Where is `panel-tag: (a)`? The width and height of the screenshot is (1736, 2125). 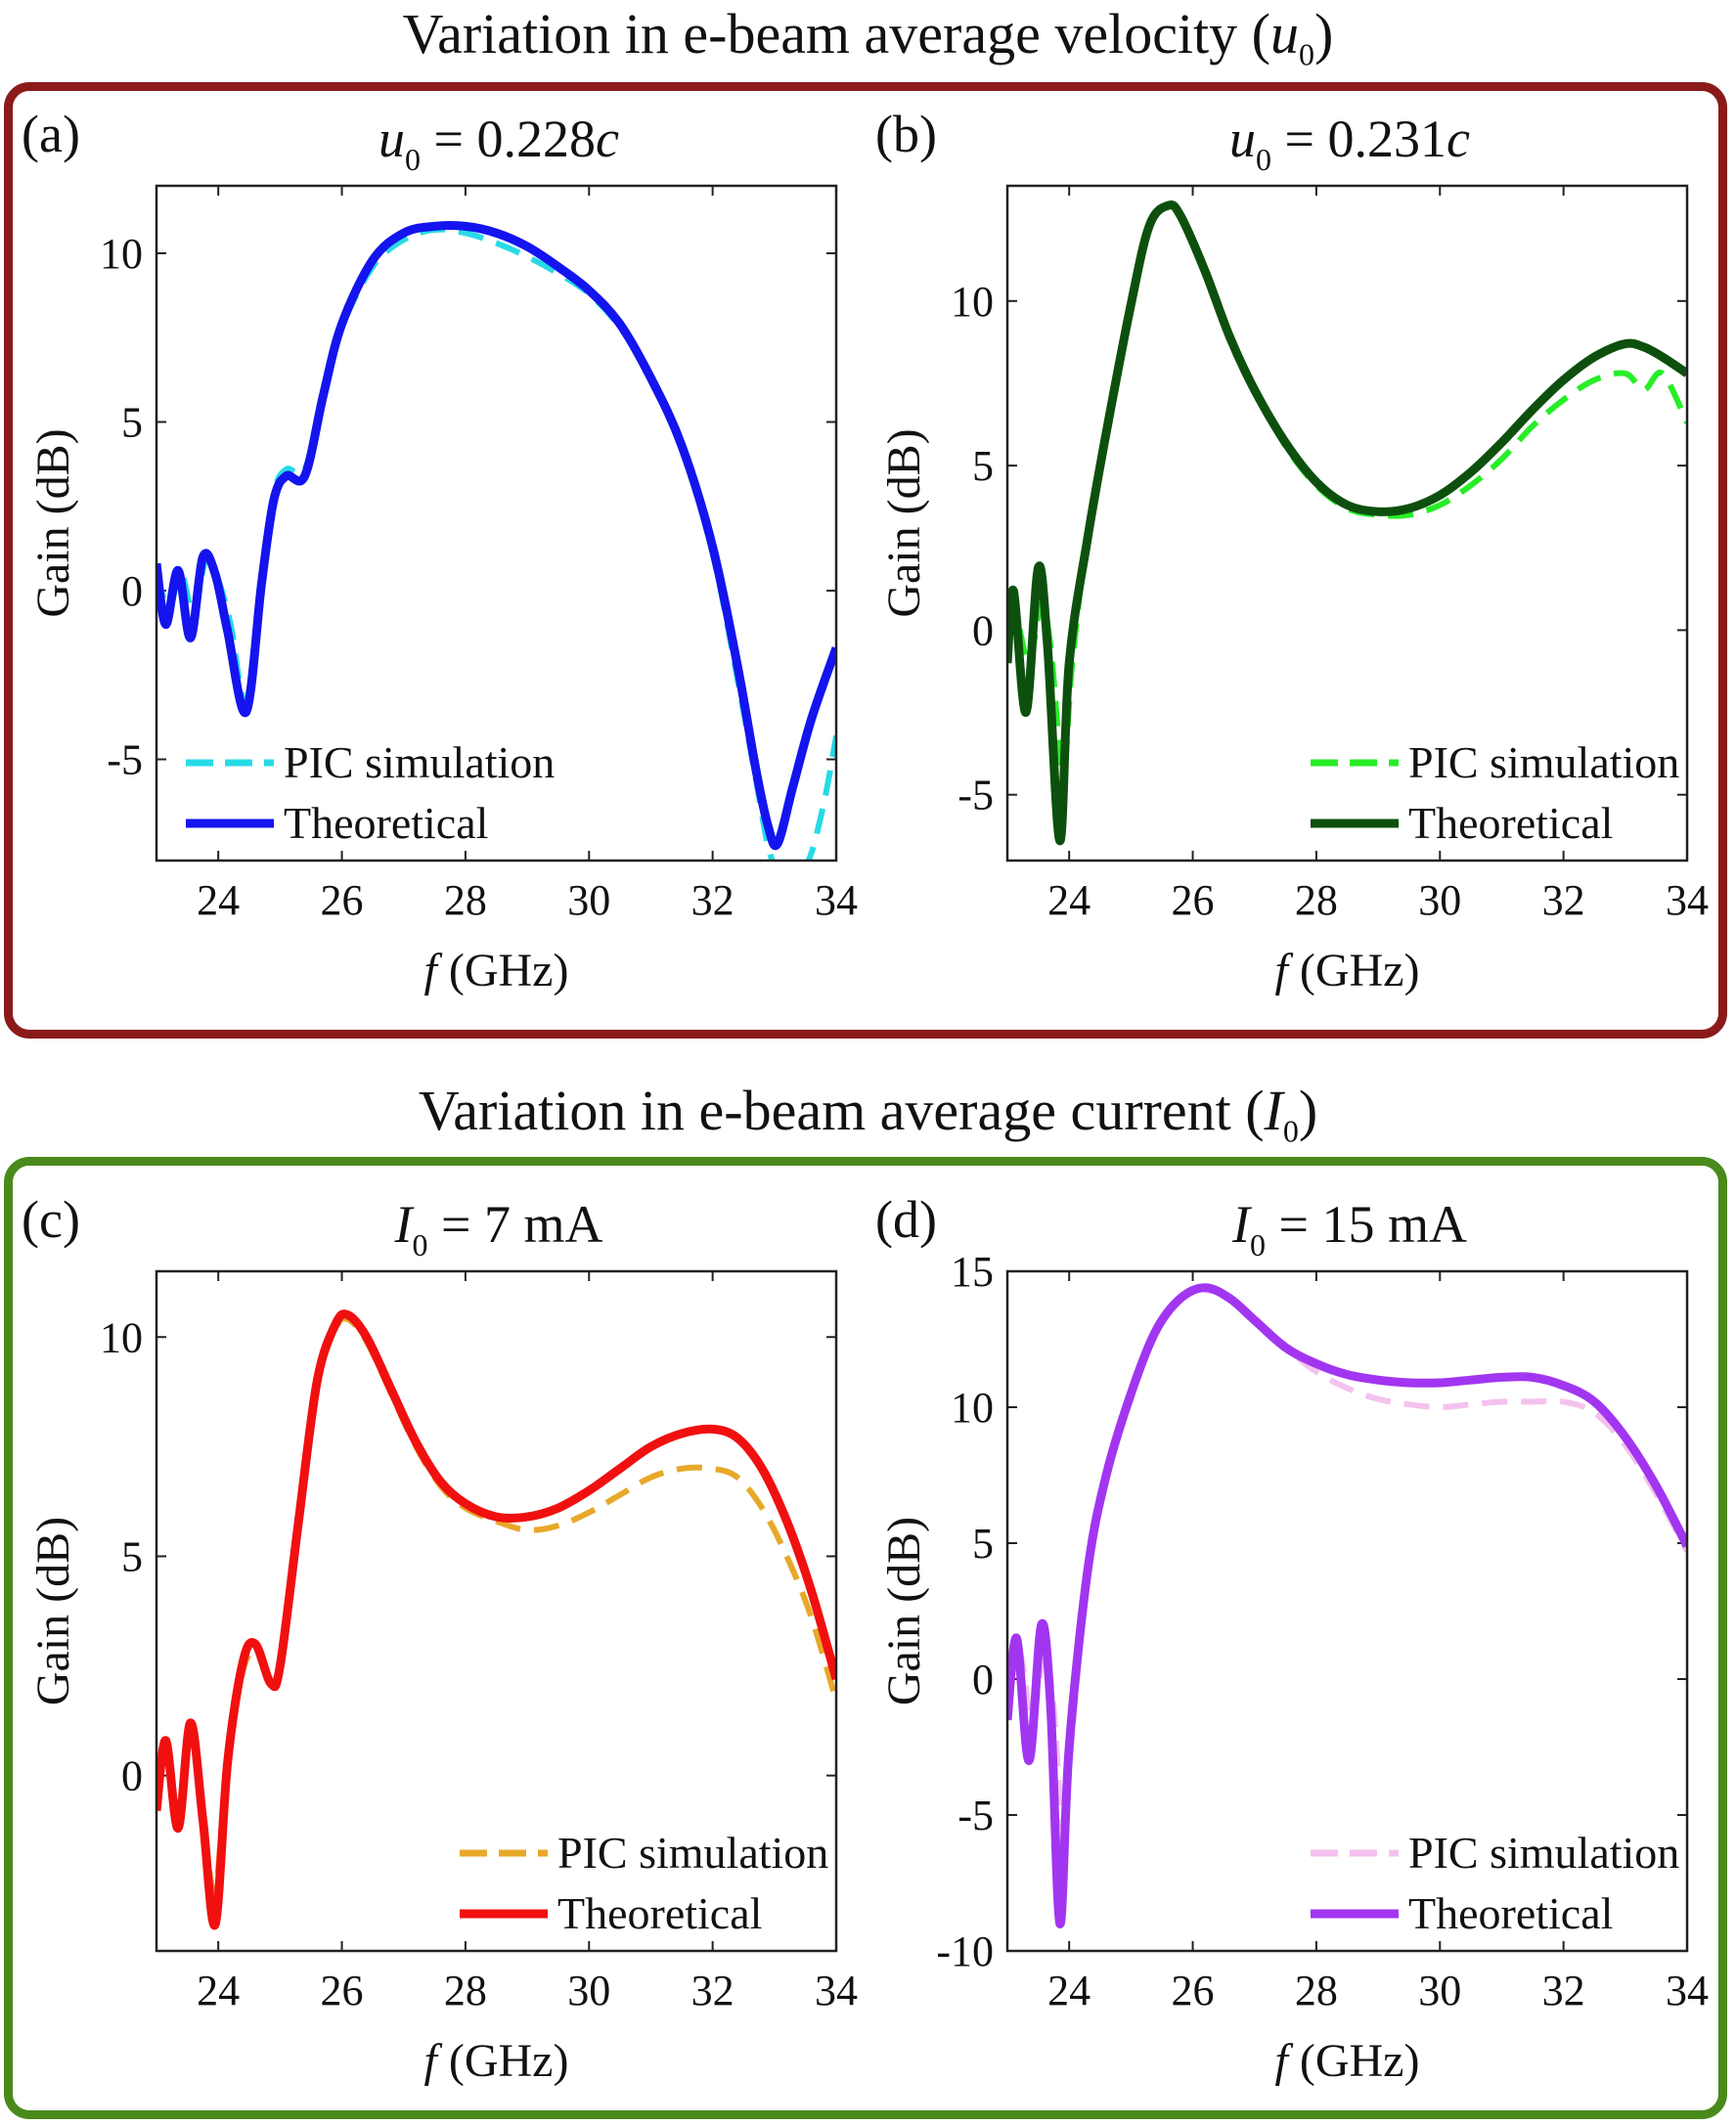 panel-tag: (a) is located at coordinates (51, 134).